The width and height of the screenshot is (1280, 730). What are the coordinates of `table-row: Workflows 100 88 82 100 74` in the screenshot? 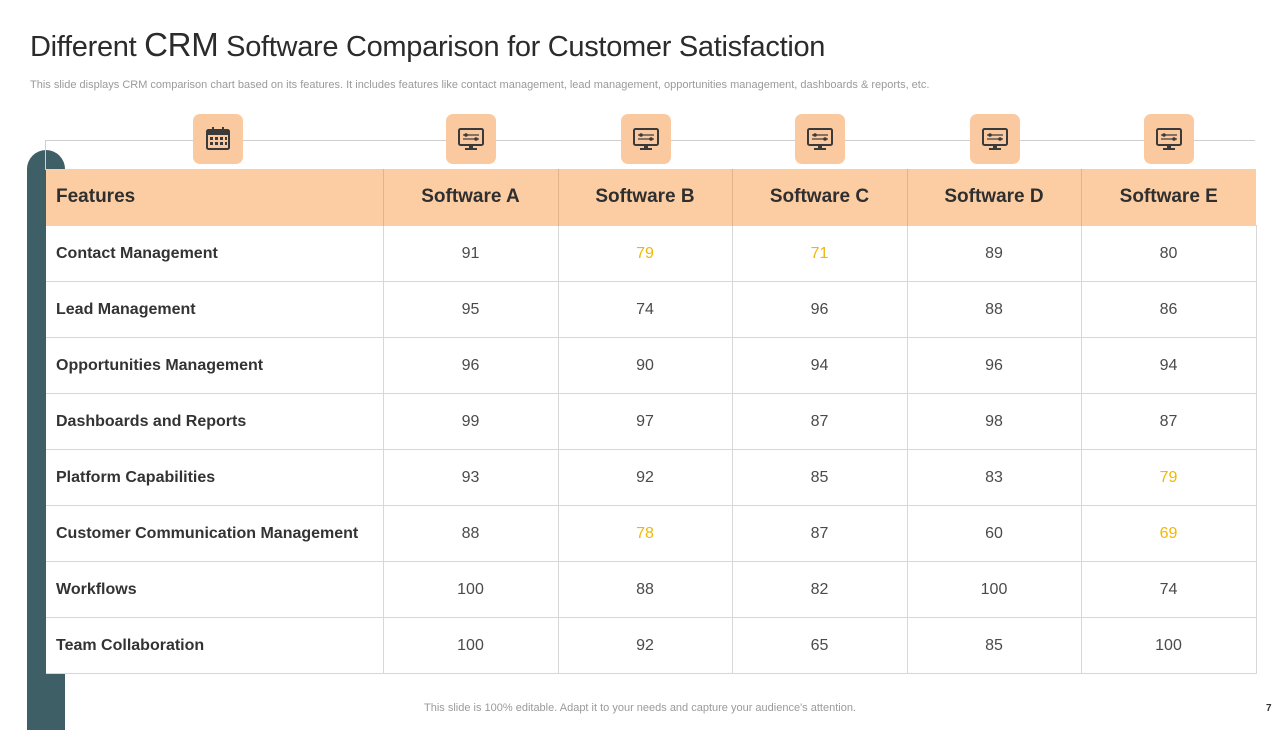 It's located at (651, 589).